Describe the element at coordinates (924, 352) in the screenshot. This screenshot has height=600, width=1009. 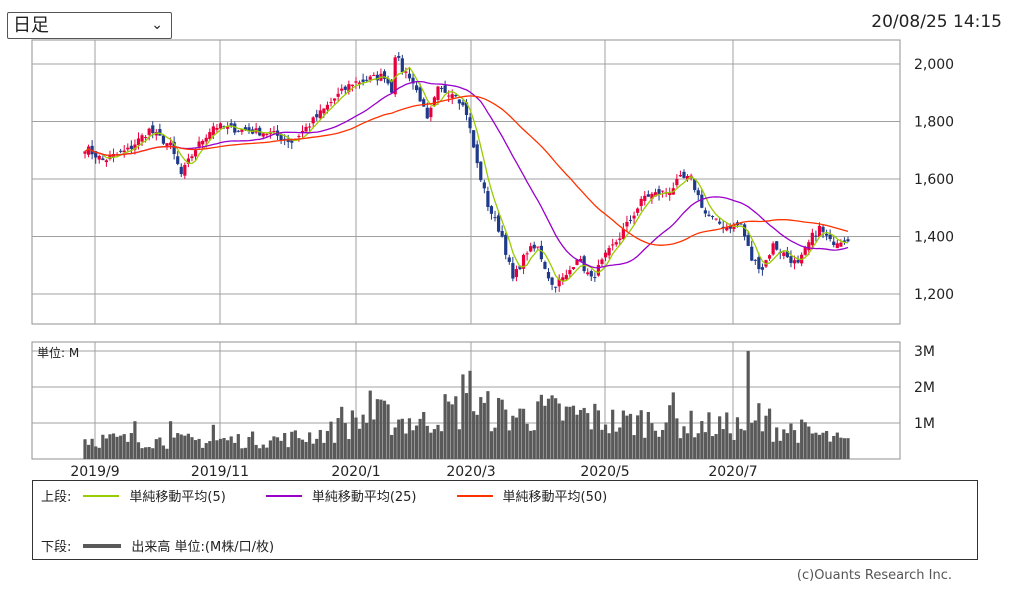
I see `volume-tick-label: 3M` at that location.